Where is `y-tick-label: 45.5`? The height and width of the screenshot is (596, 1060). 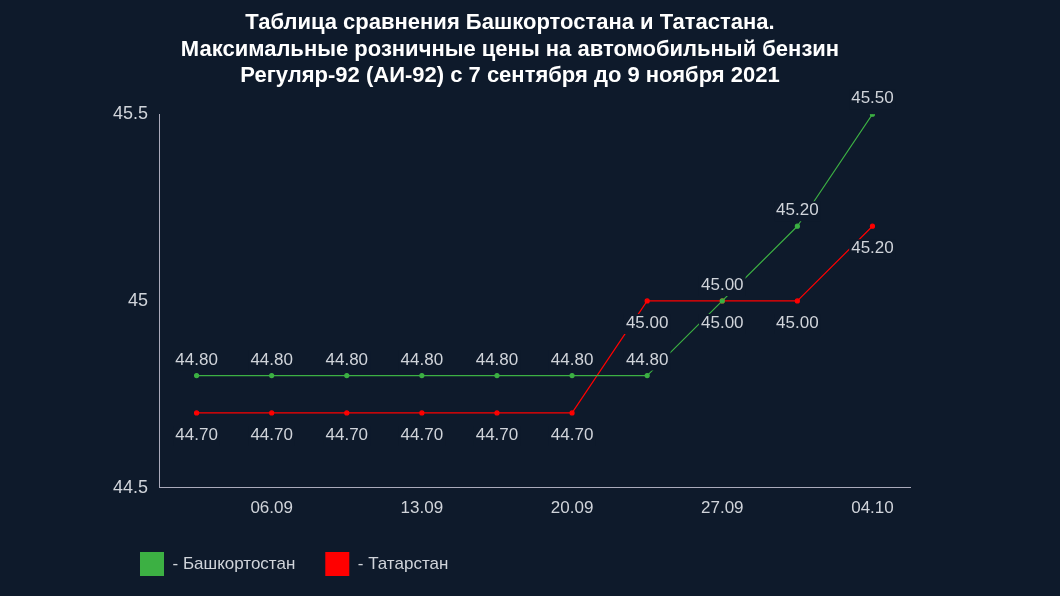
y-tick-label: 45.5 is located at coordinates (130, 113).